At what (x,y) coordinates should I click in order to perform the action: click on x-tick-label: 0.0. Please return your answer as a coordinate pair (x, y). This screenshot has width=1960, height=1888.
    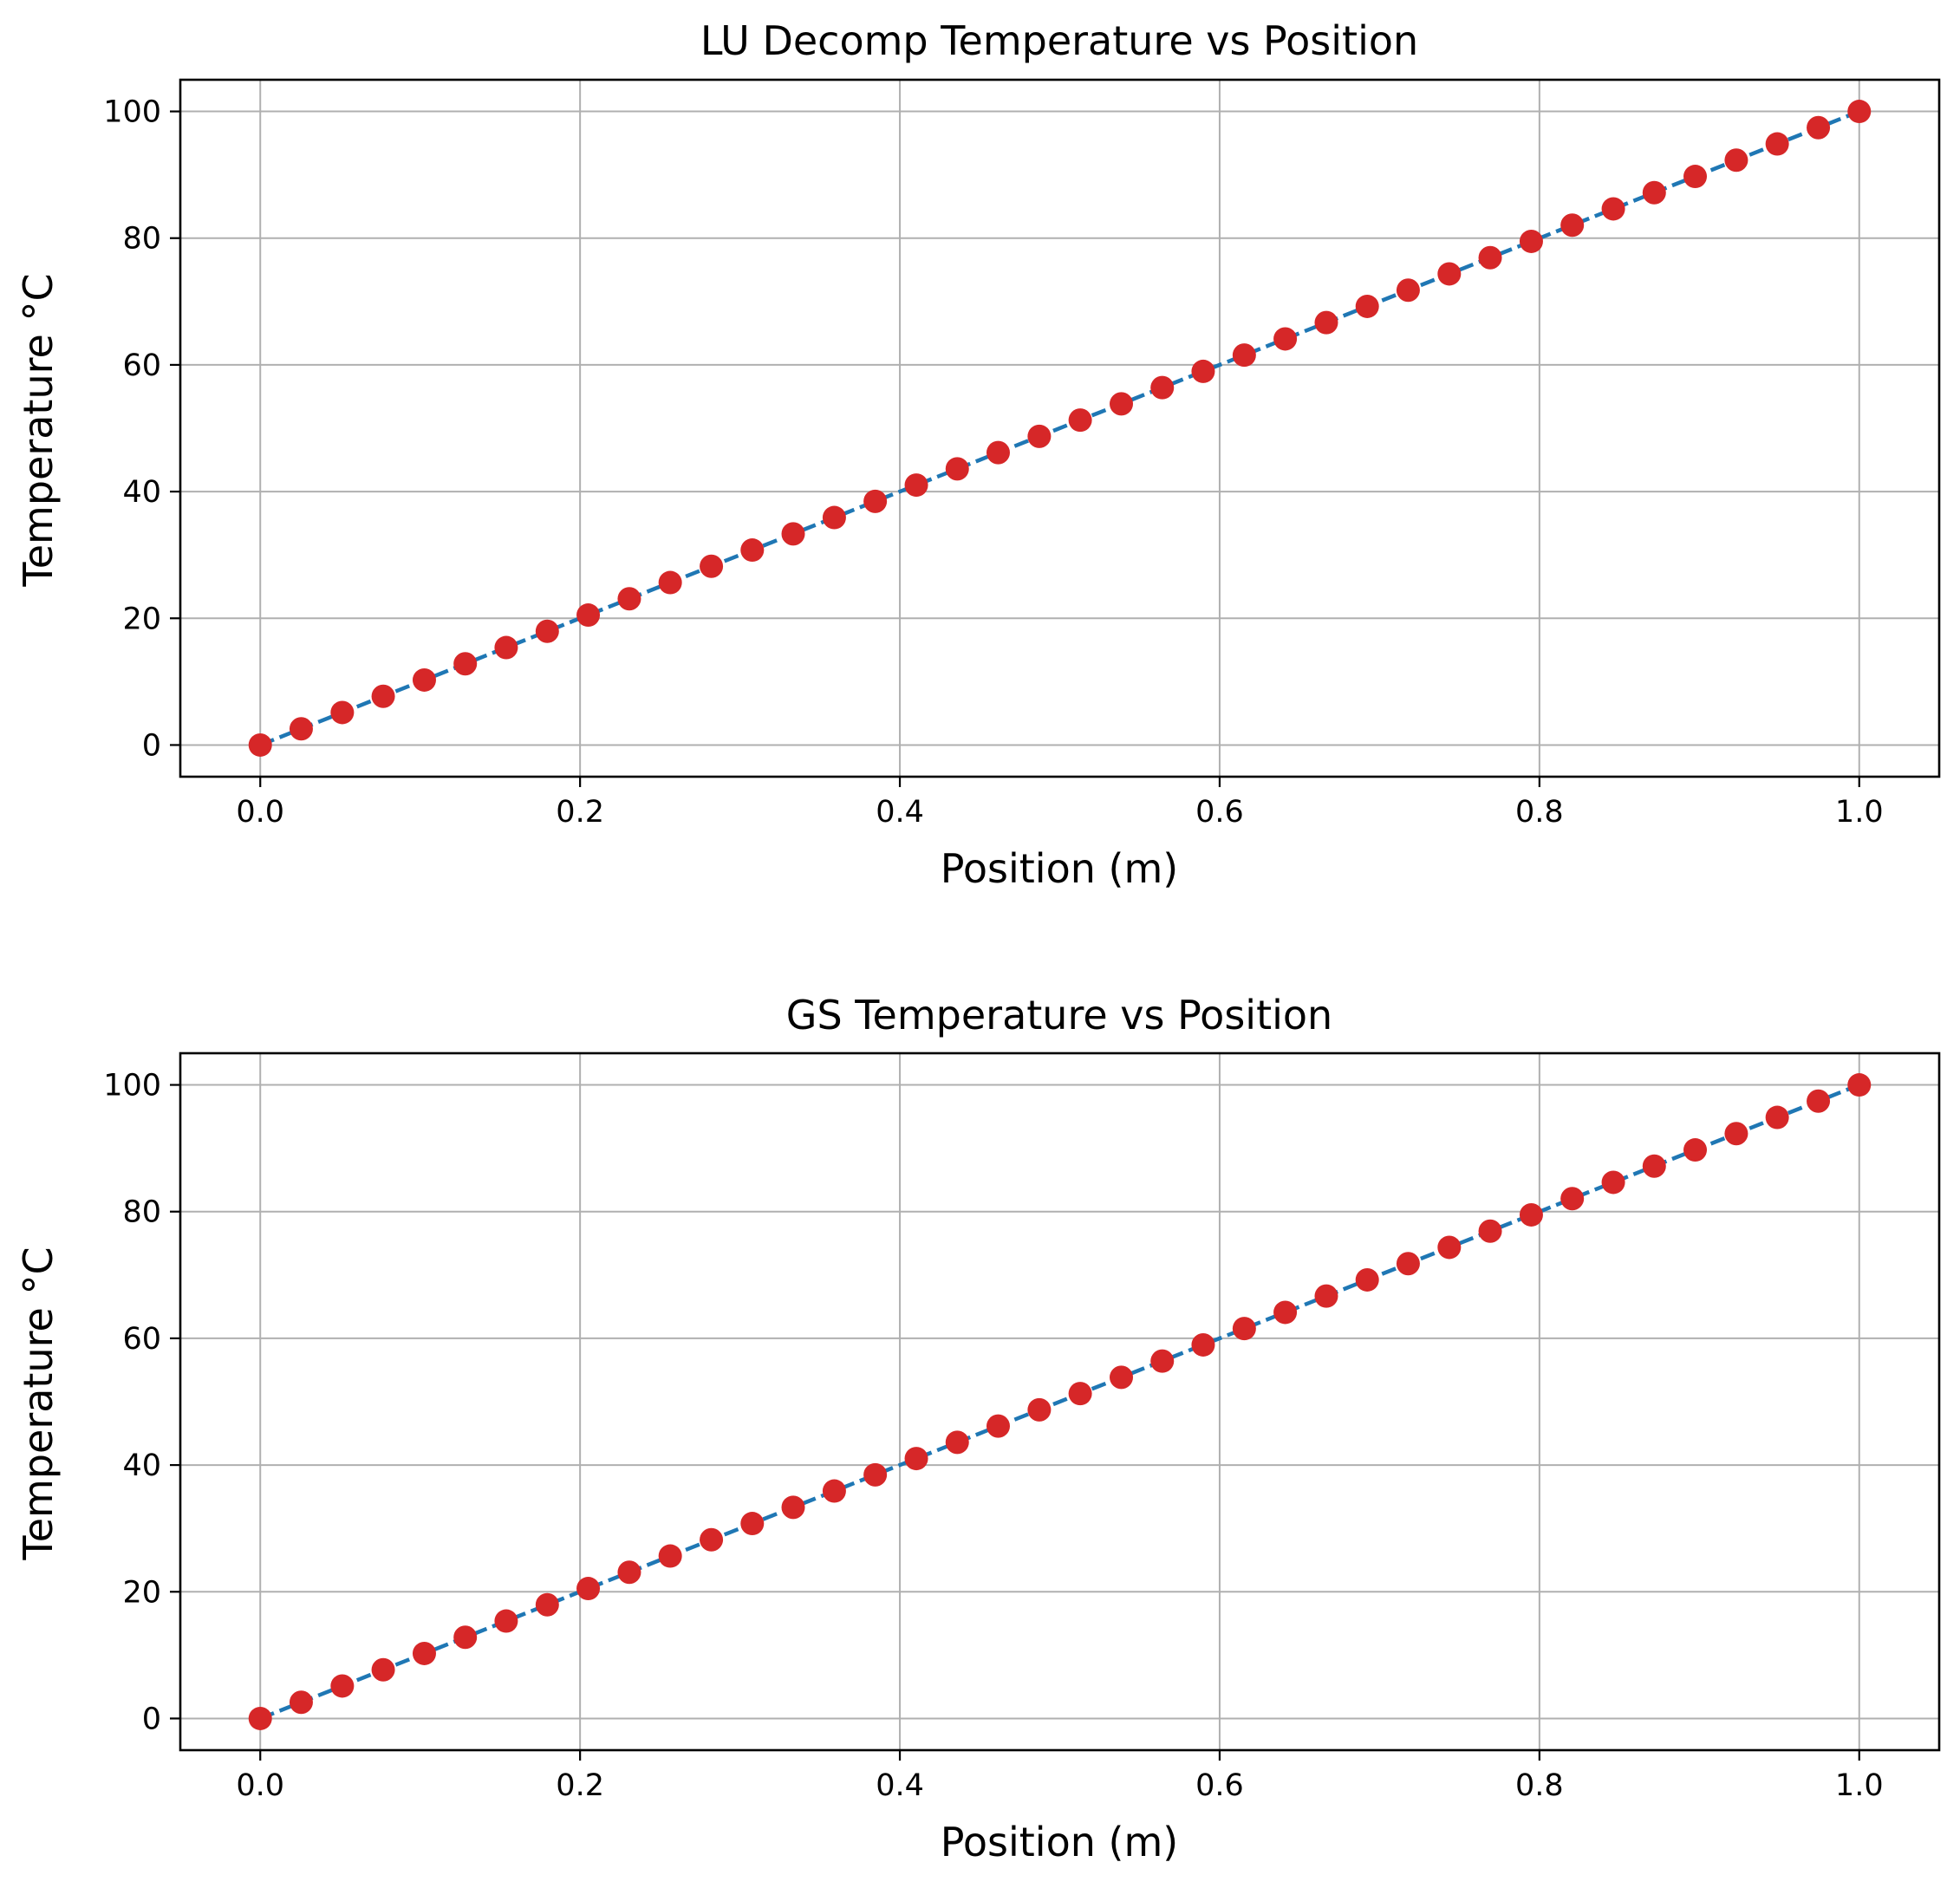
    Looking at the image, I should click on (260, 812).